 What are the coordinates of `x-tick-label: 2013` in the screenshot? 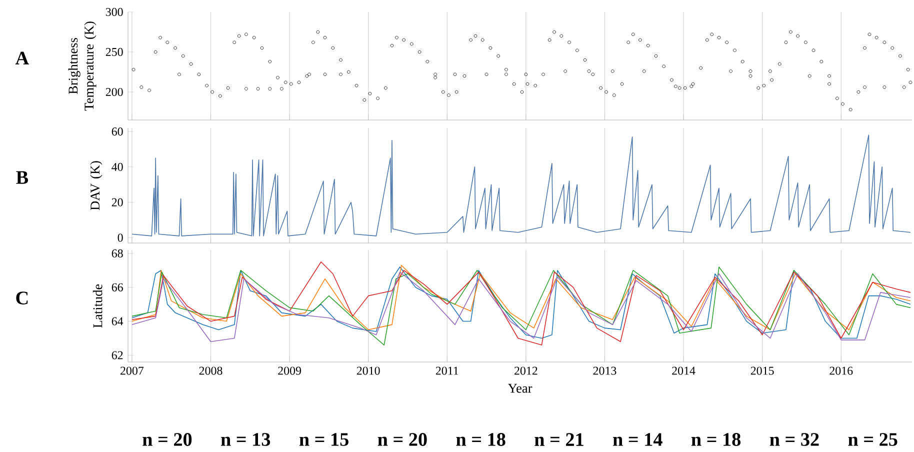 It's located at (604, 370).